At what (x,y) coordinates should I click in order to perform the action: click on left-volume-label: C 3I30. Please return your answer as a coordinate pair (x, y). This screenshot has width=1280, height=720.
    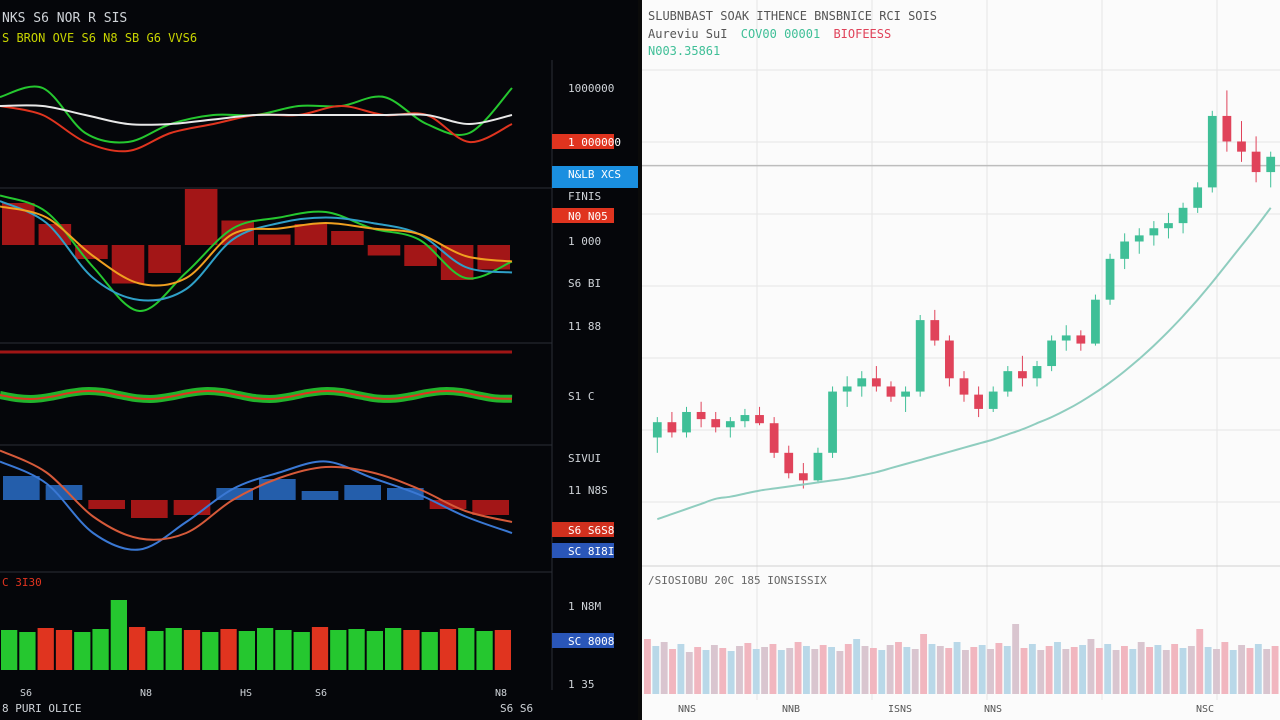
    Looking at the image, I should click on (22, 582).